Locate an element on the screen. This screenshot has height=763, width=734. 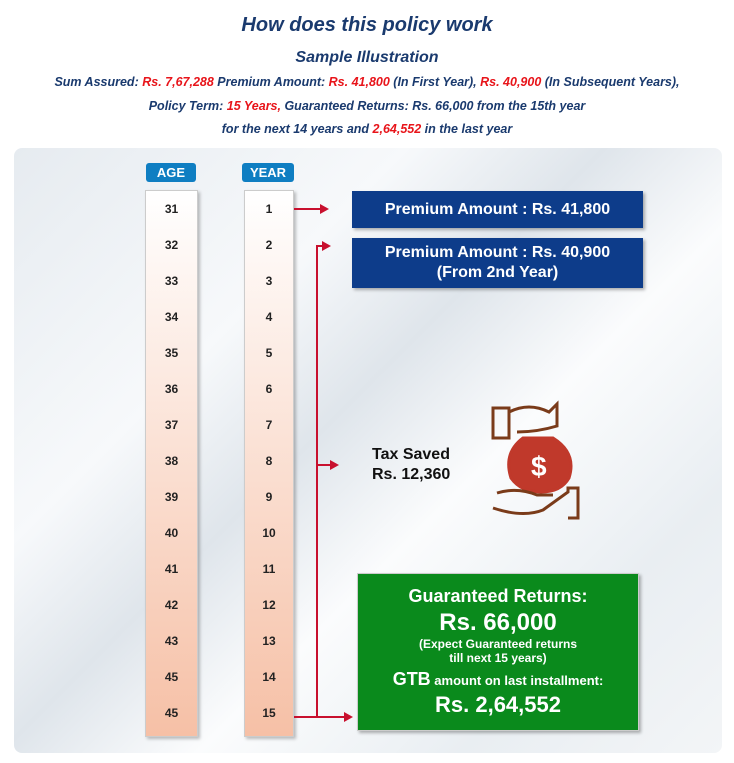
summary-segment: 2,64,552 is located at coordinates (397, 129).